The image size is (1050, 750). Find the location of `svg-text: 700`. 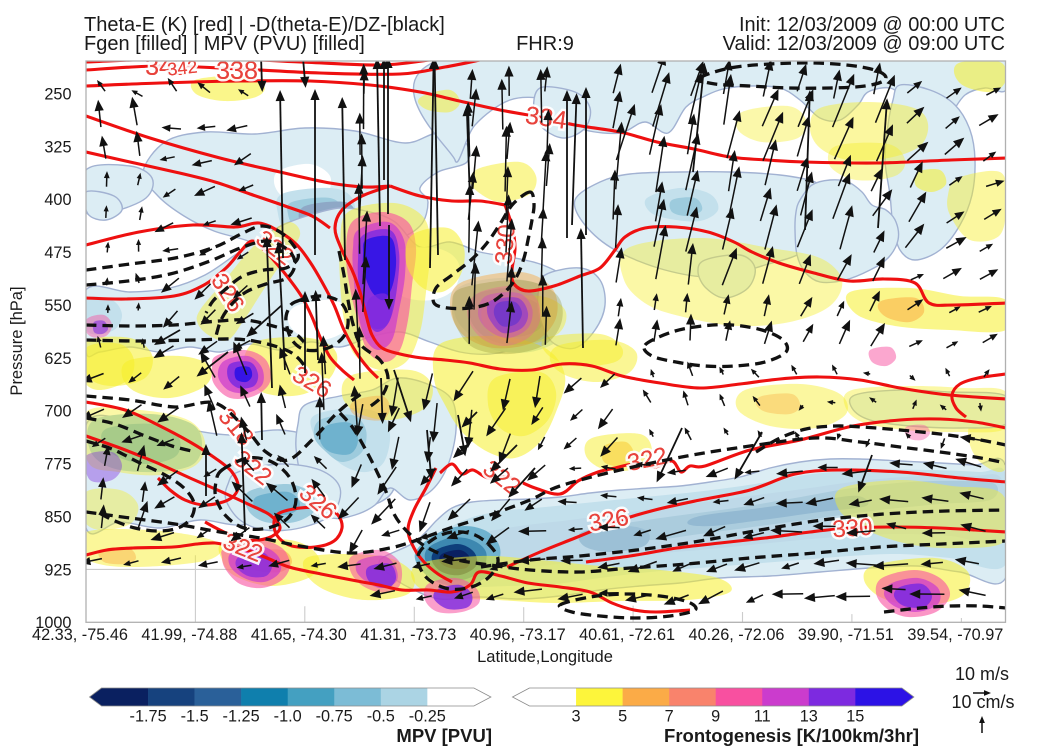

svg-text: 700 is located at coordinates (57, 412).